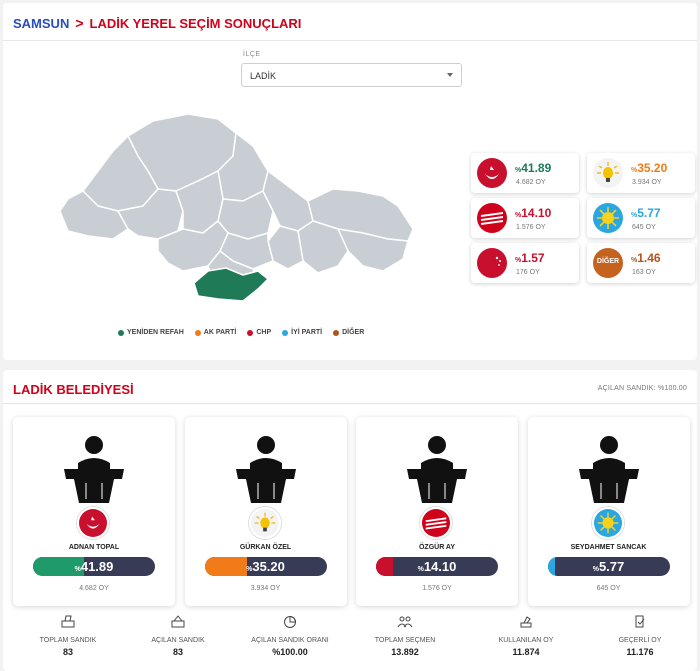 This screenshot has width=700, height=671. I want to click on ballot-box-icon, so click(68, 624).